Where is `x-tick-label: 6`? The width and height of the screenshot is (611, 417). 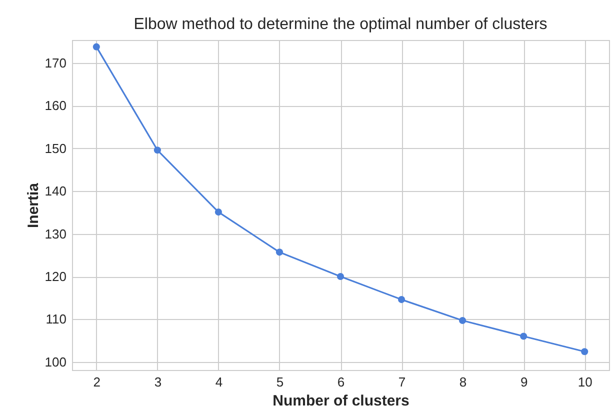
x-tick-label: 6 is located at coordinates (341, 382).